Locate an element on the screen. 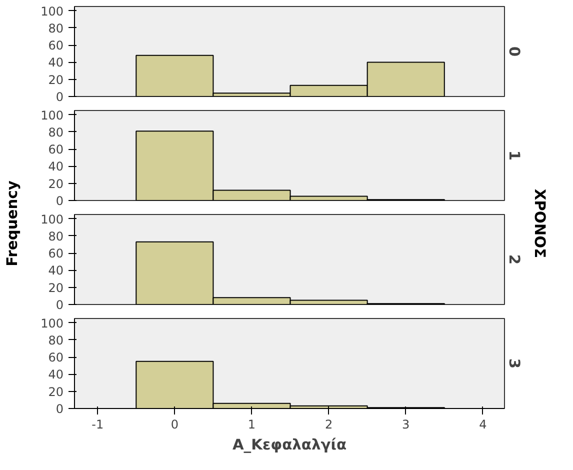  x-axis-title: A_Κεφαλαλγία is located at coordinates (289, 445).